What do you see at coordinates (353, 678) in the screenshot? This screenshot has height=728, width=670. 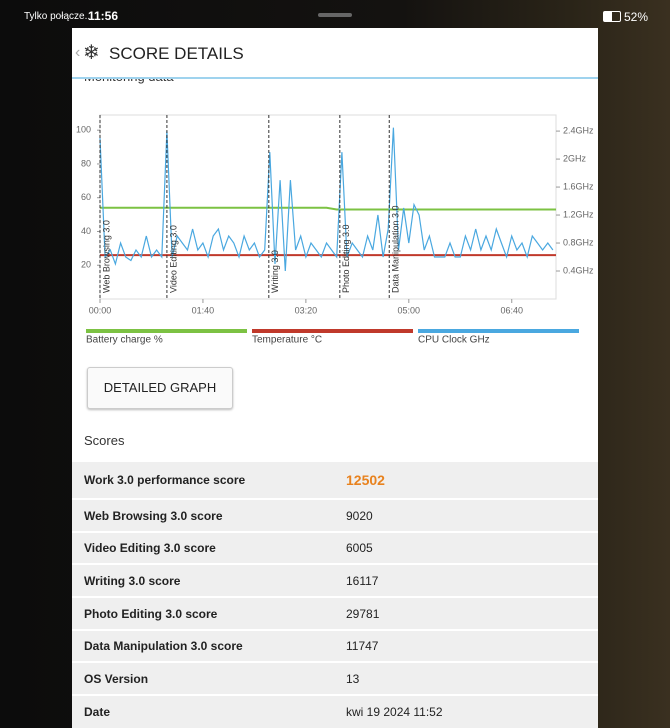 I see `row-value: 13` at bounding box center [353, 678].